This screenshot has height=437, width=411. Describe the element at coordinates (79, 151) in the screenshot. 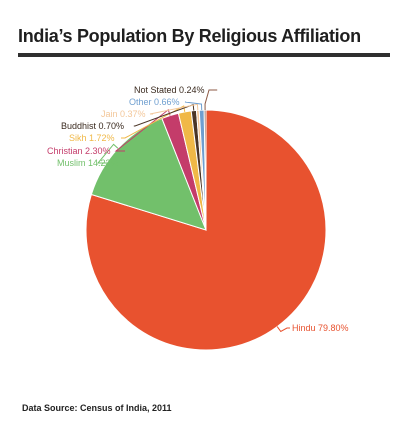

I see `slice-label-christian: Christian 2.30%` at that location.